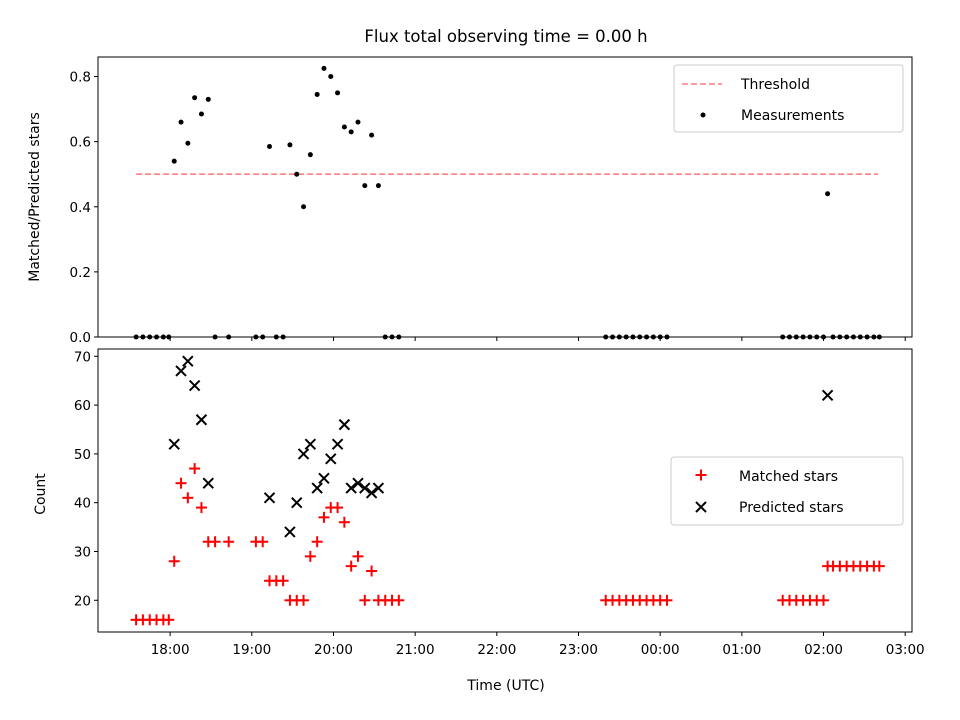 The height and width of the screenshot is (720, 960). What do you see at coordinates (82, 406) in the screenshot?
I see `bottom-y-tick-label: 60` at bounding box center [82, 406].